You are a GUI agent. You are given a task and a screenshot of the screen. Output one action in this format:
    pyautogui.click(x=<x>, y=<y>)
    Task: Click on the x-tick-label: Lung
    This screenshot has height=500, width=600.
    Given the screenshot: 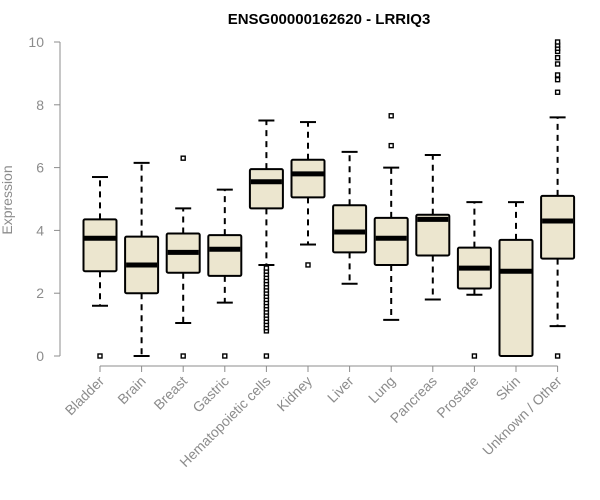 What is the action you would take?
    pyautogui.click(x=381, y=389)
    